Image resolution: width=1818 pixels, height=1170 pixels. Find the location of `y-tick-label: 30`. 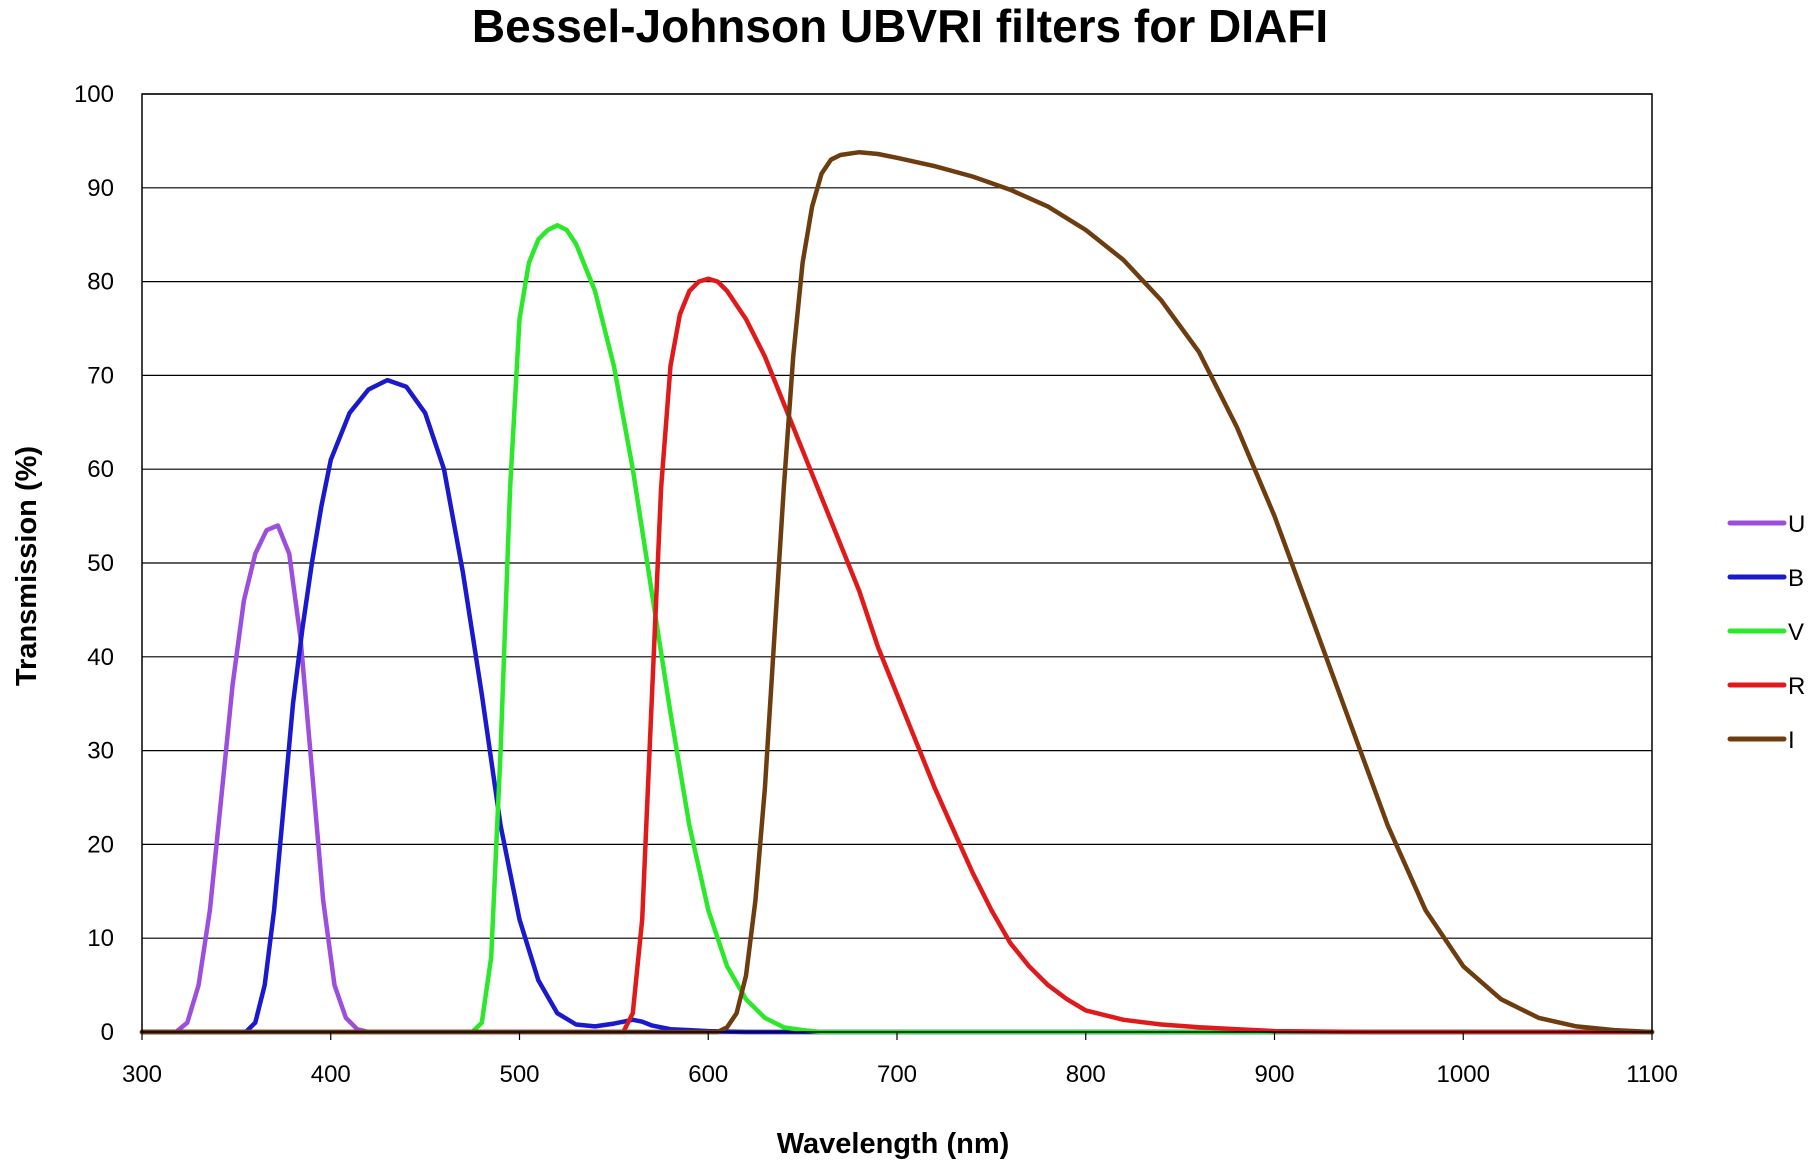

y-tick-label: 30 is located at coordinates (100, 751).